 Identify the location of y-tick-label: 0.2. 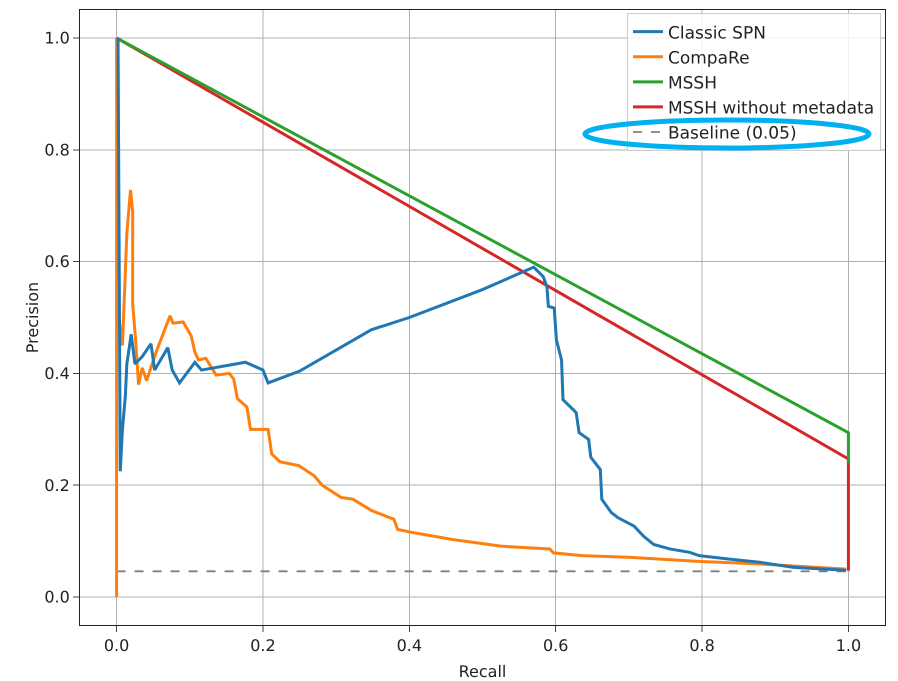
(57, 485).